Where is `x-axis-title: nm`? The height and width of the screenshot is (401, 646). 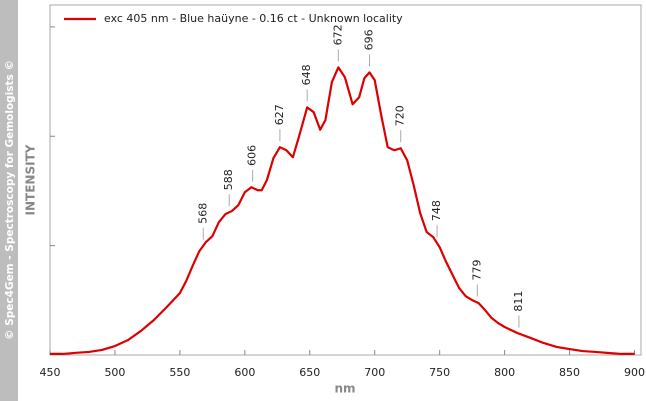 x-axis-title: nm is located at coordinates (344, 389).